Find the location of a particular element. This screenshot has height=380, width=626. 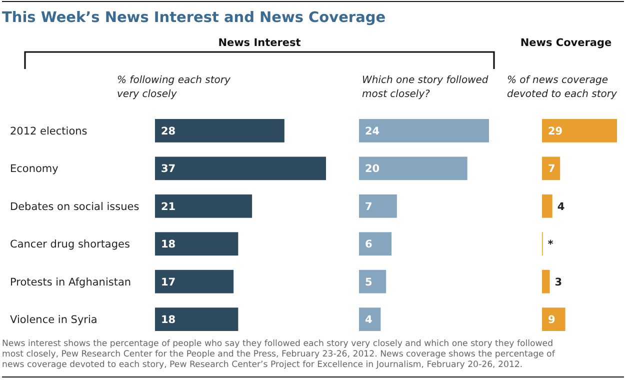

data-label: 37 is located at coordinates (168, 169).